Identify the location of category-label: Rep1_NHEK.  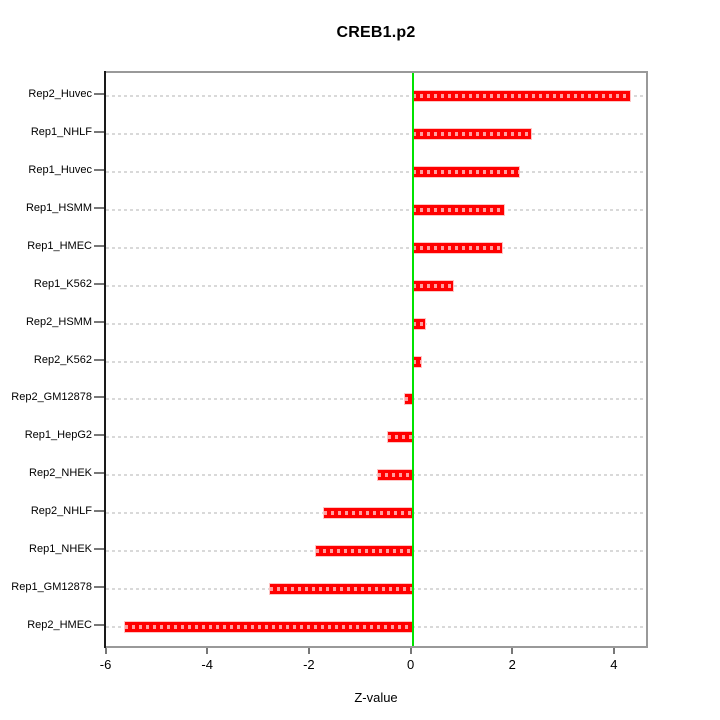
(60, 549).